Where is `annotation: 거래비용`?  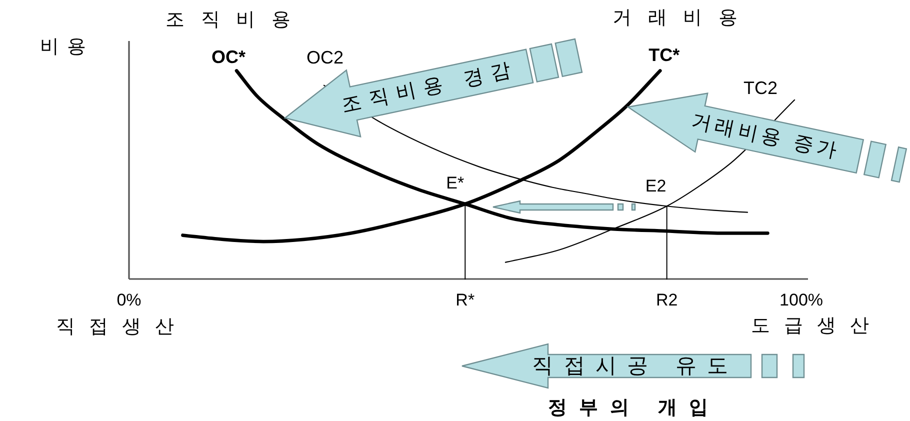 annotation: 거래비용 is located at coordinates (675, 18).